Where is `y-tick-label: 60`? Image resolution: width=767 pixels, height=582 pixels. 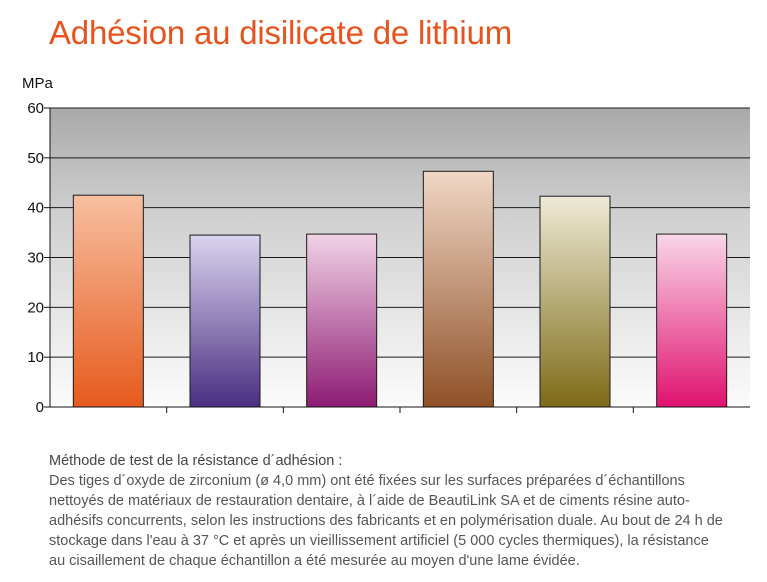 y-tick-label: 60 is located at coordinates (35, 108).